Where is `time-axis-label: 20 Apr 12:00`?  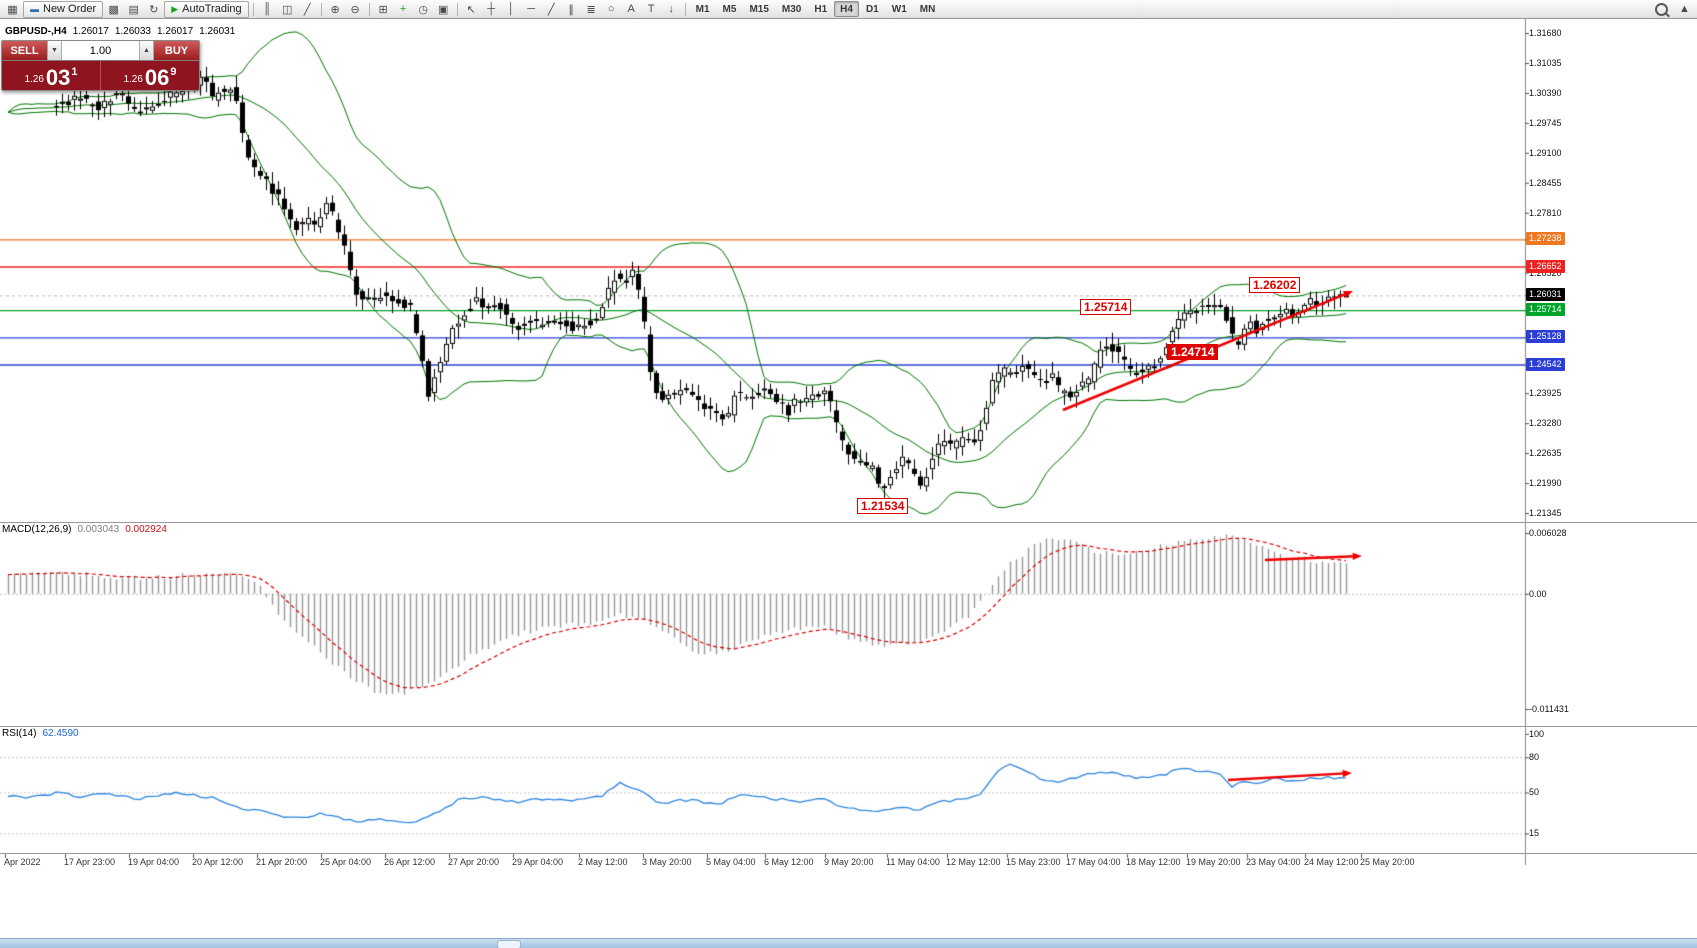
time-axis-label: 20 Apr 12:00 is located at coordinates (218, 862).